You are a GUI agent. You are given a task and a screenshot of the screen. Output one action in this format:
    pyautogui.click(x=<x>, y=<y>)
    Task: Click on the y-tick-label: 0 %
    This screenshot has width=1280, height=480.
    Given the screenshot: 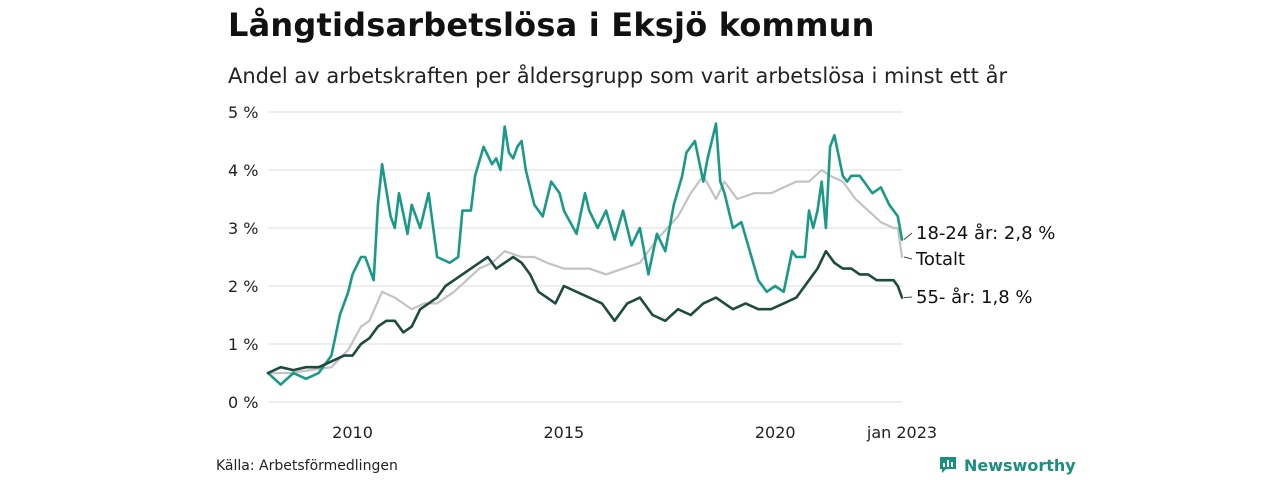 What is the action you would take?
    pyautogui.click(x=243, y=402)
    